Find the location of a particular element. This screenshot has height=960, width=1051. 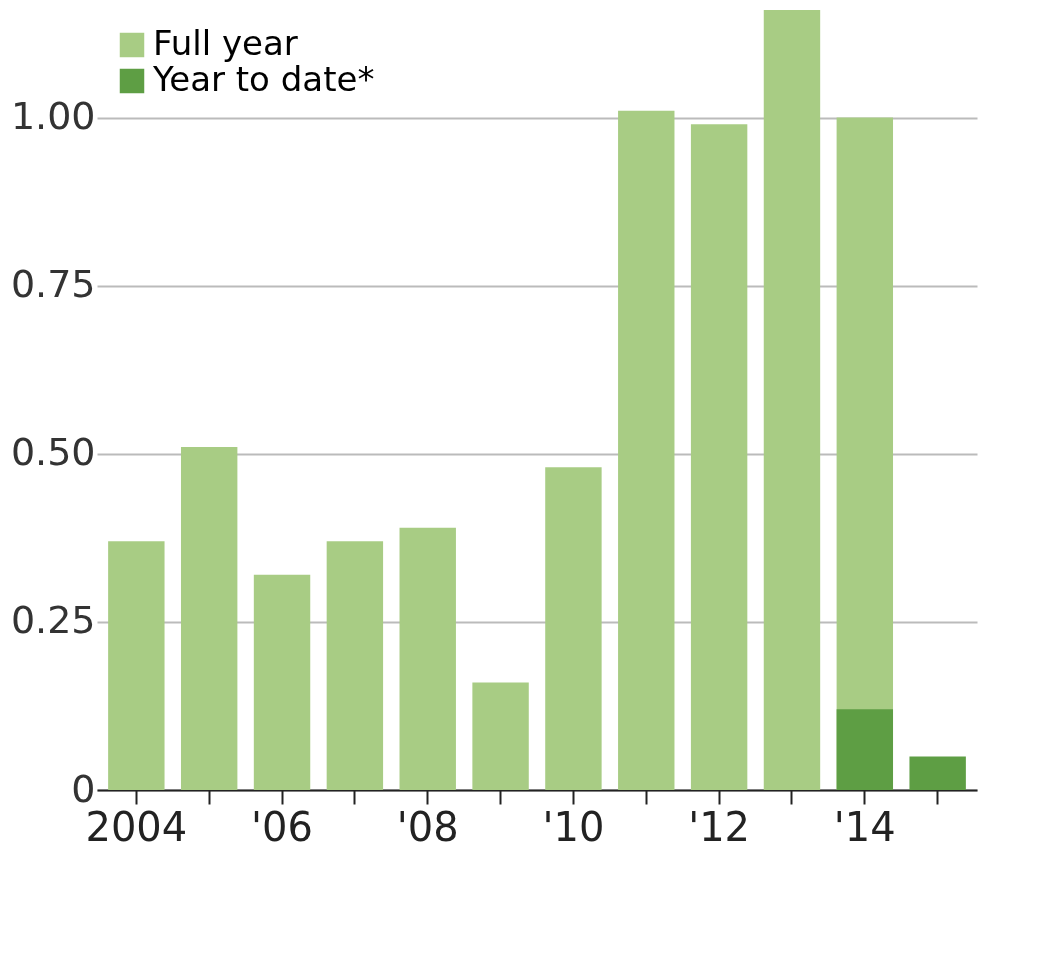

y-tick-label: 0.25 is located at coordinates (53, 620).